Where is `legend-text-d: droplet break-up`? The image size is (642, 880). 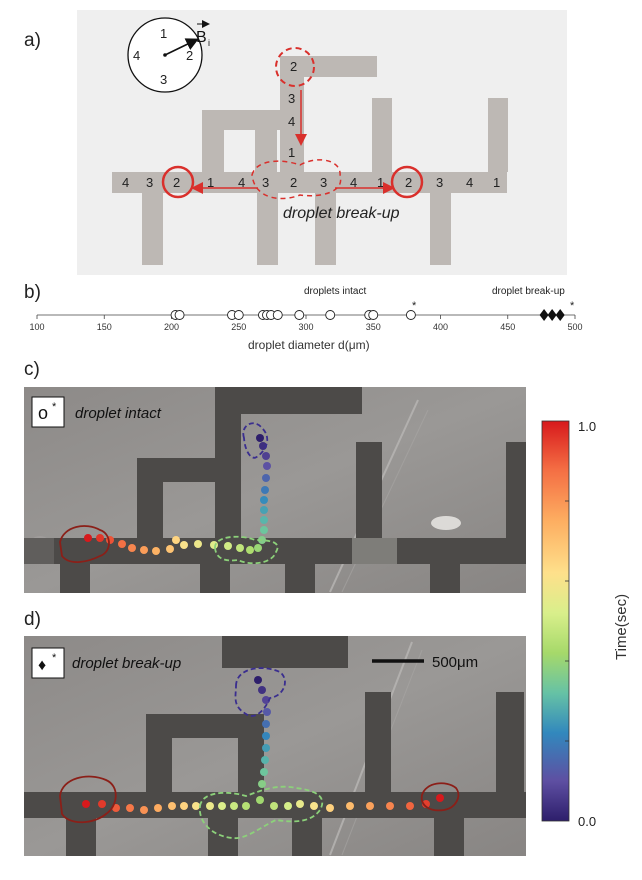
legend-text-d: droplet break-up is located at coordinates (126, 663).